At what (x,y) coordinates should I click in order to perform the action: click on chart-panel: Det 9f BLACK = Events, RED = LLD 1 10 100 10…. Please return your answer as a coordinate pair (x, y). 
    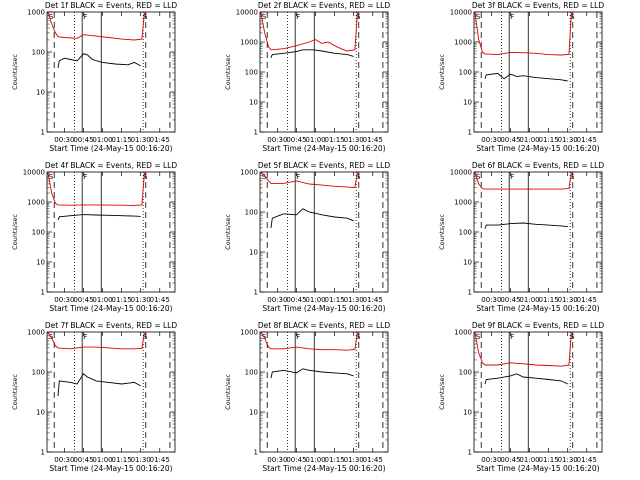
    Looking at the image, I should click on (521, 397).